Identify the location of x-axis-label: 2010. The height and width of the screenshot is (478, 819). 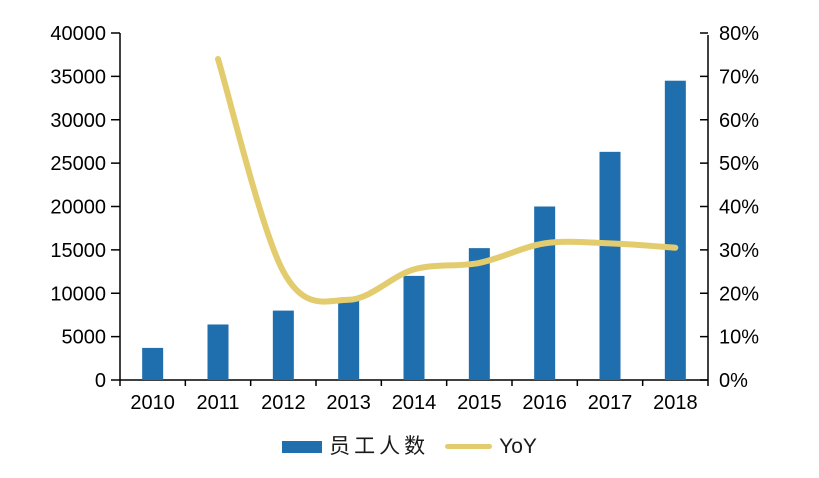
(152, 403).